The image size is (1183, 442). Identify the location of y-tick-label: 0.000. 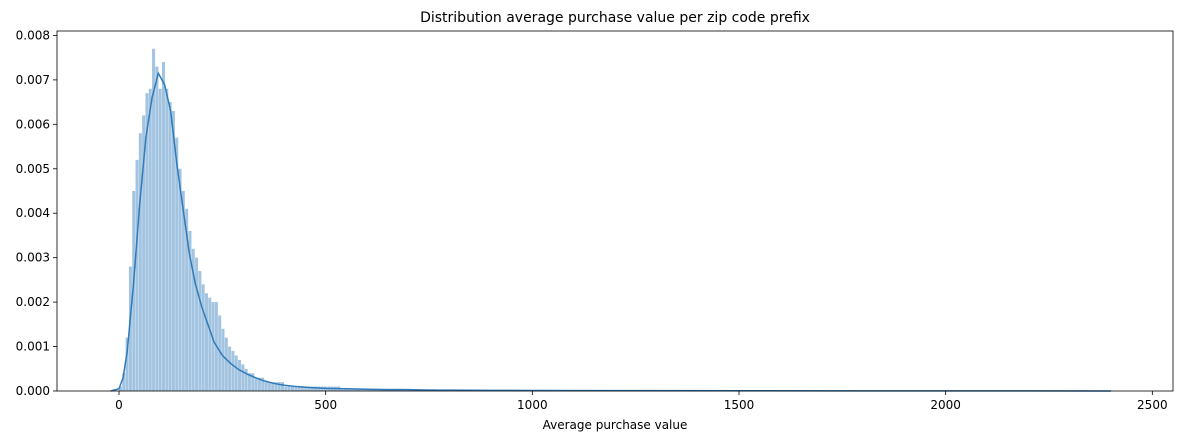
(33, 391).